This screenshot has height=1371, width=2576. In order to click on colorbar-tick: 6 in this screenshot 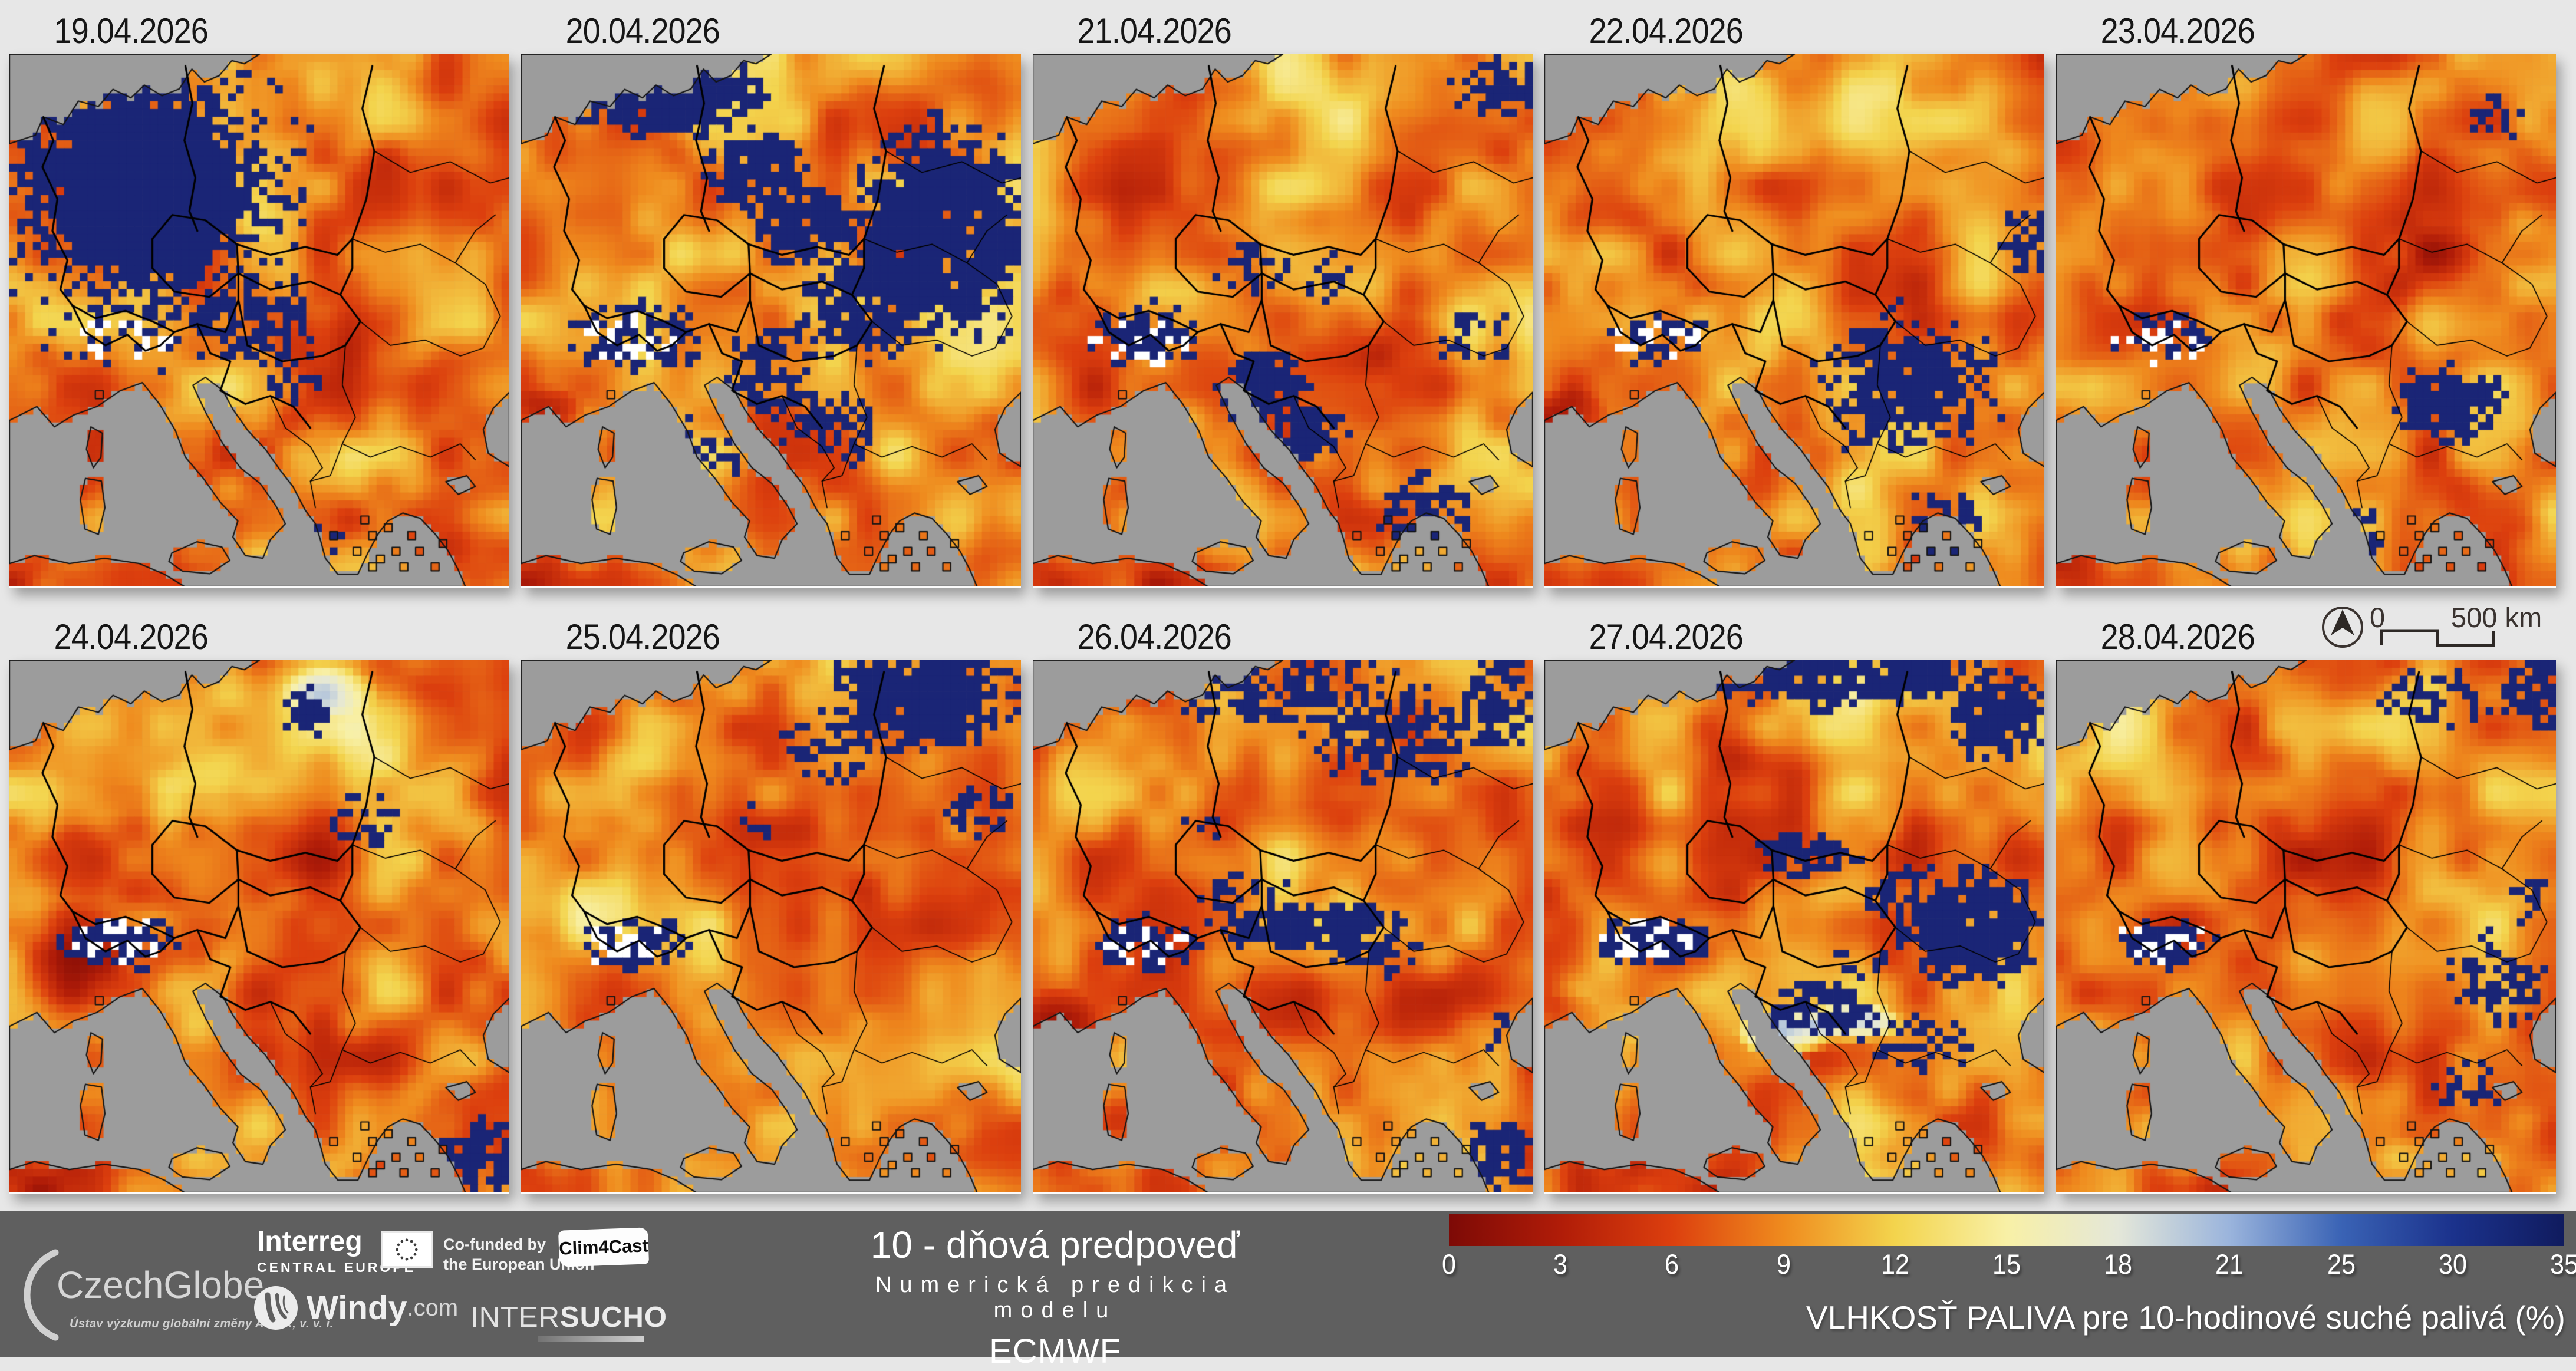, I will do `click(1672, 1264)`.